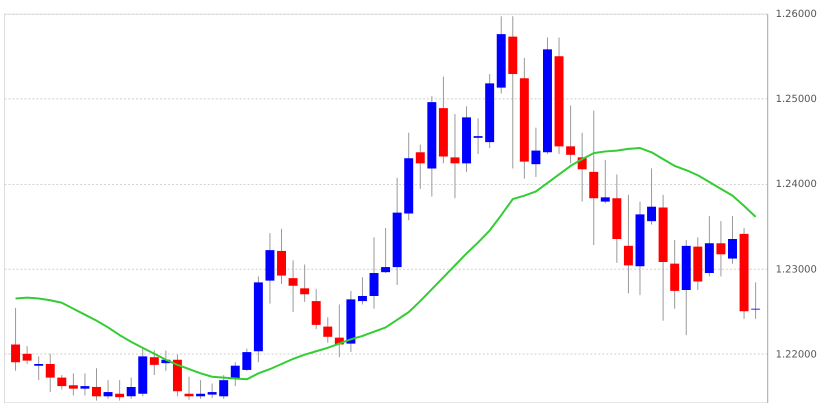 This screenshot has height=404, width=817. I want to click on y-tick-label: 1.22000, so click(796, 354).